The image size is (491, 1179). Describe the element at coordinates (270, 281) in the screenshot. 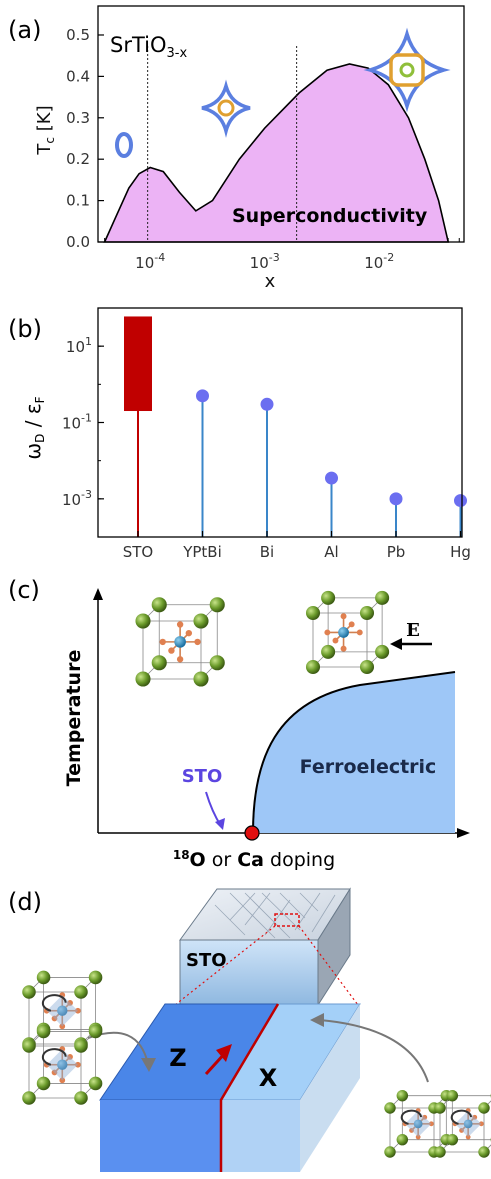

I see `panel-a-xlabel: x` at that location.